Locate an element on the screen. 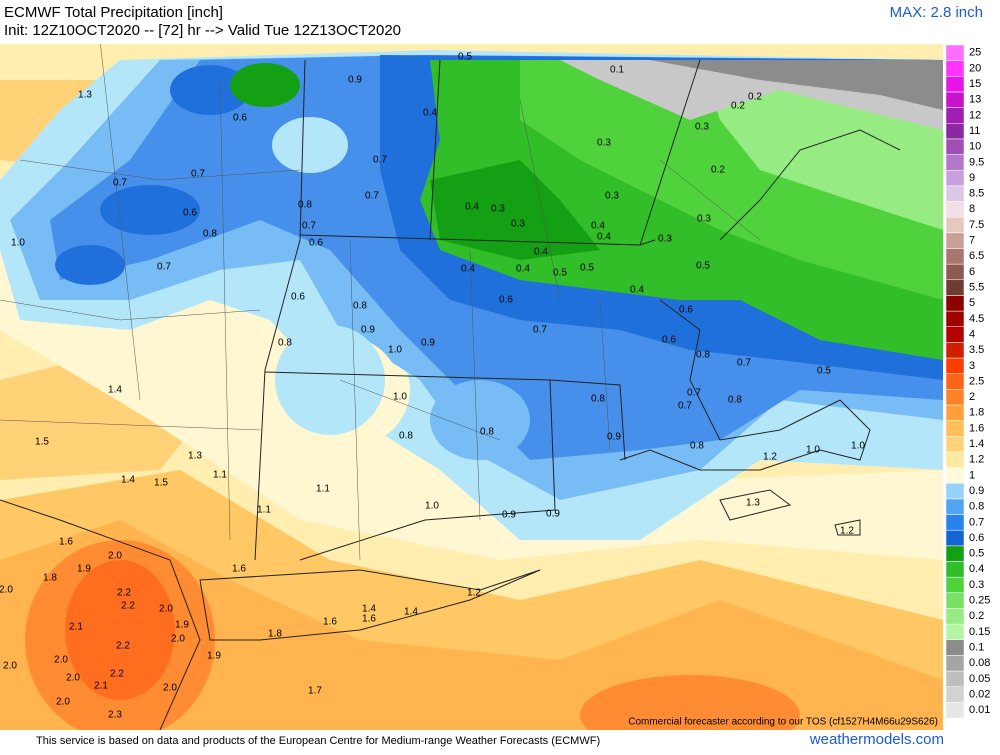 The image size is (1000, 755). map-label: 1.8 is located at coordinates (275, 634).